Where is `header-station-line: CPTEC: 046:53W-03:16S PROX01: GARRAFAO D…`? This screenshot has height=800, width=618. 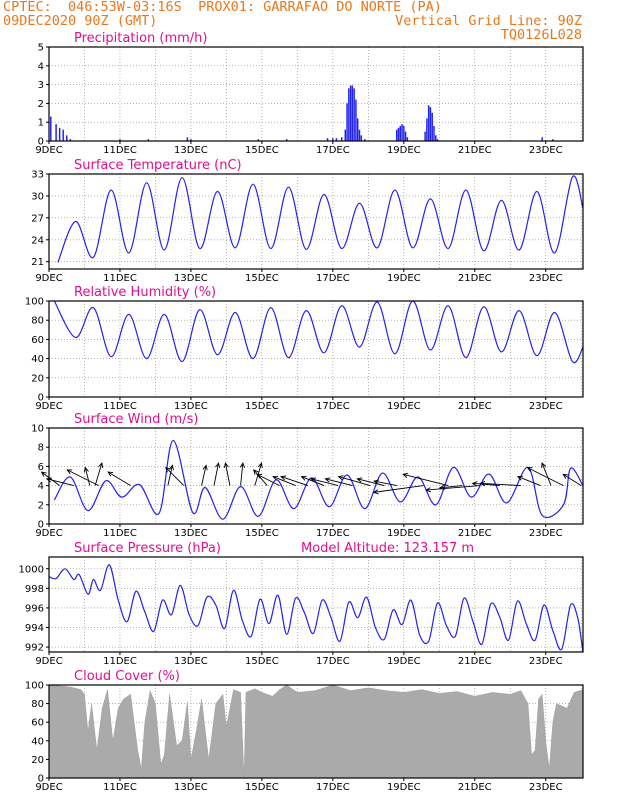 header-station-line: CPTEC: 046:53W-03:16S PROX01: GARRAFAO D… is located at coordinates (222, 7).